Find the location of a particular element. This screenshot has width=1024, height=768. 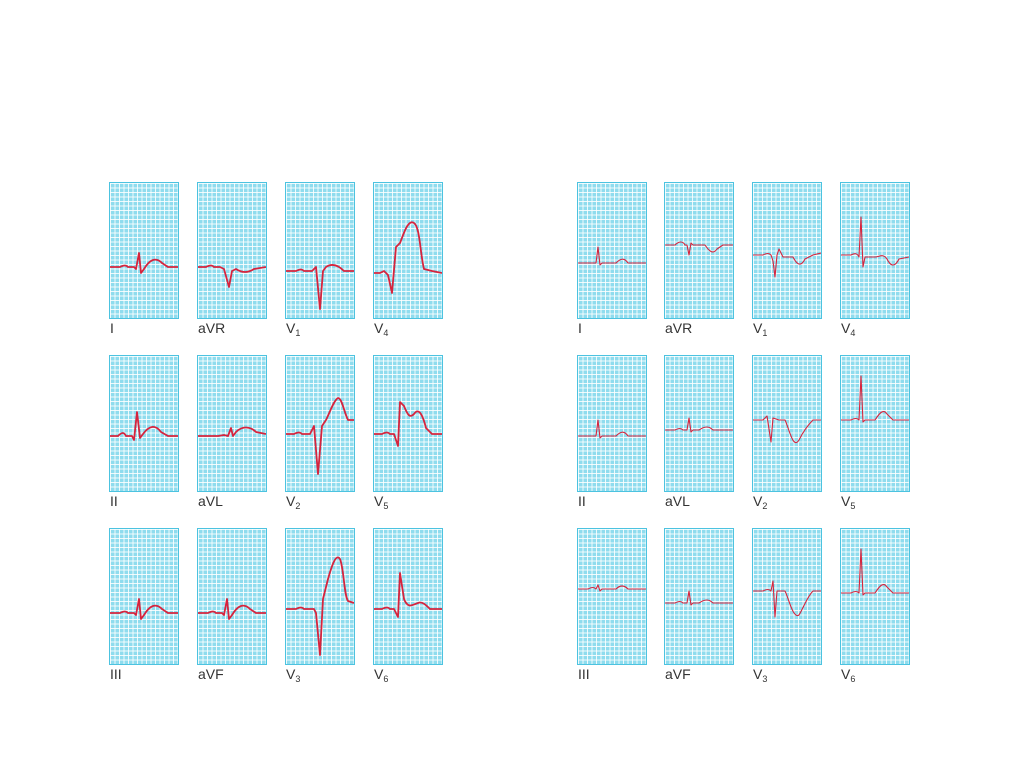

ecg-strip-right-v2 is located at coordinates (787, 423).